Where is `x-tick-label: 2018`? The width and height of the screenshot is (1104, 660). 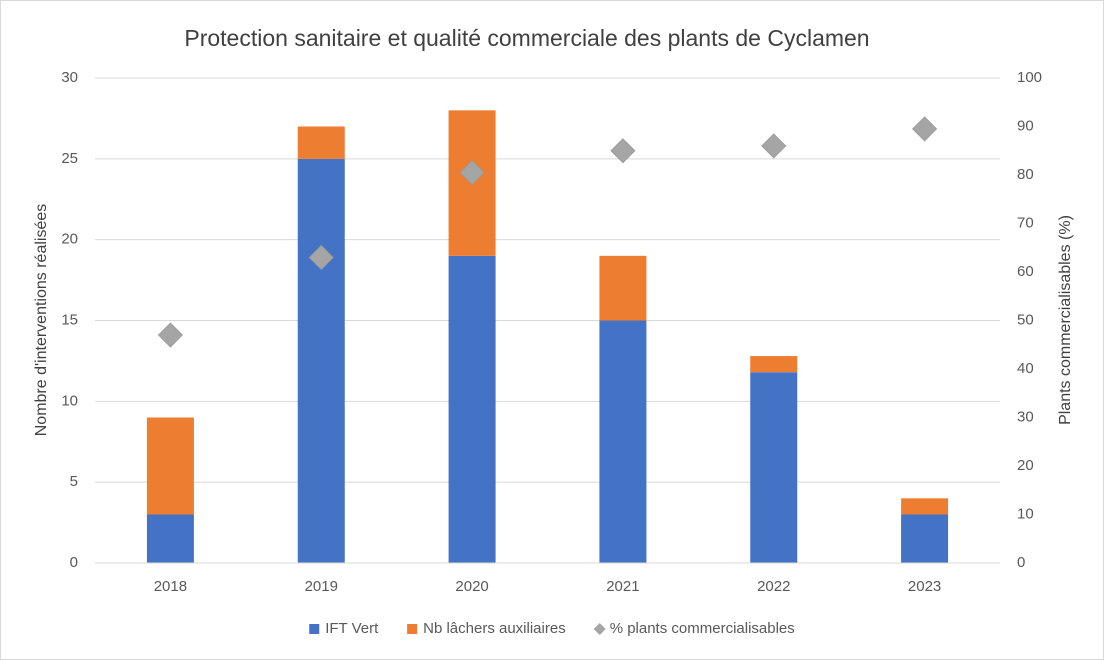 x-tick-label: 2018 is located at coordinates (170, 586).